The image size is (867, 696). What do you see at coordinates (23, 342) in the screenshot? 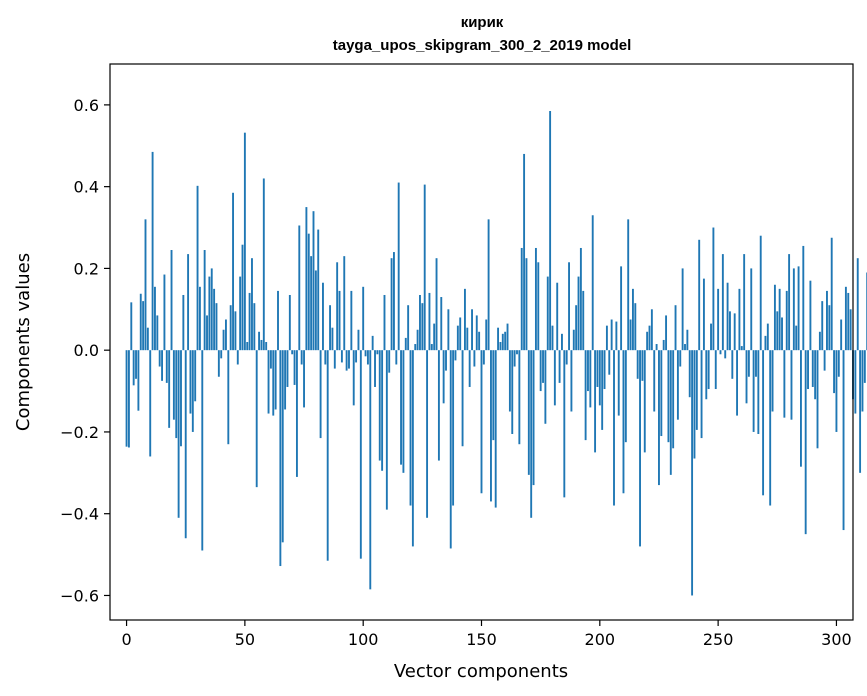
I see `y-axis-label: Components values` at bounding box center [23, 342].